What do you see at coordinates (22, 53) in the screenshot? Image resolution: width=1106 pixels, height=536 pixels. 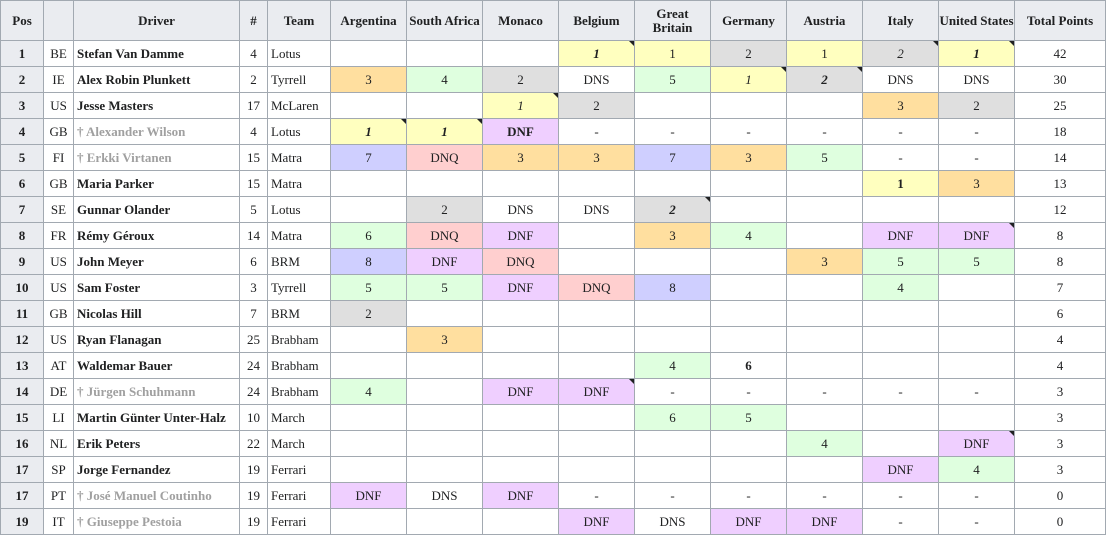 I see `position-cell: 1` at bounding box center [22, 53].